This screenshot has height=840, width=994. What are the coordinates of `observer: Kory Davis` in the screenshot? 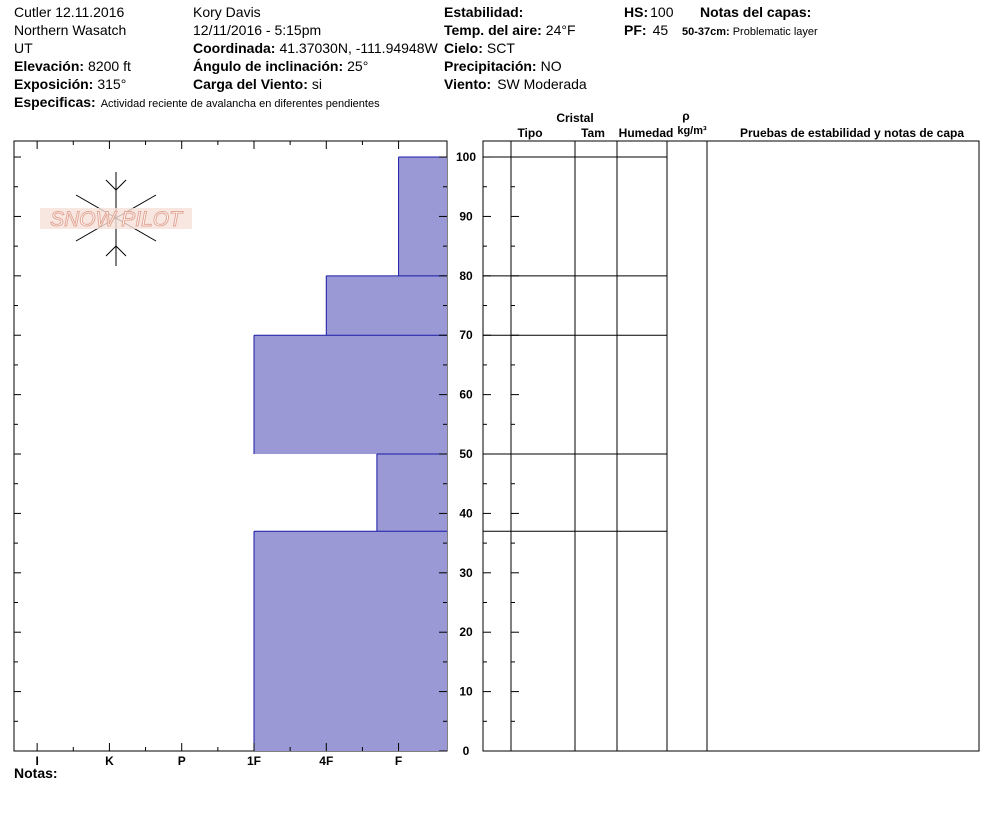 It's located at (227, 12).